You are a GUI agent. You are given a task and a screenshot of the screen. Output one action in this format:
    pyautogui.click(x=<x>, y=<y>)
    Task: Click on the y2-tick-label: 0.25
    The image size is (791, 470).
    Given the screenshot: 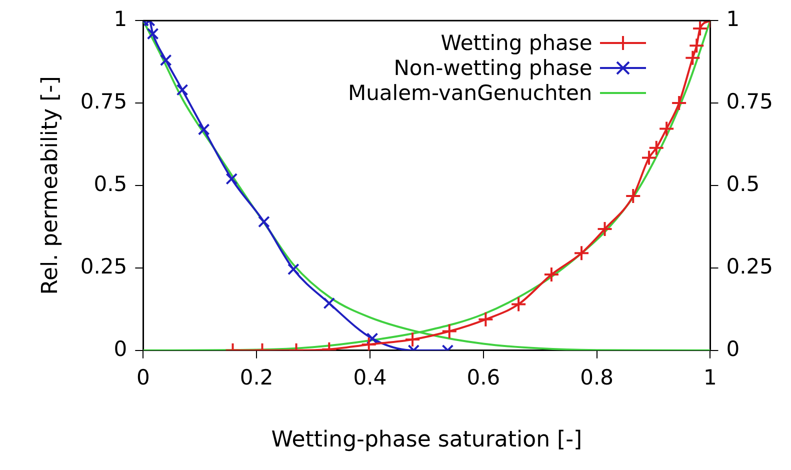 What is the action you would take?
    pyautogui.click(x=750, y=266)
    